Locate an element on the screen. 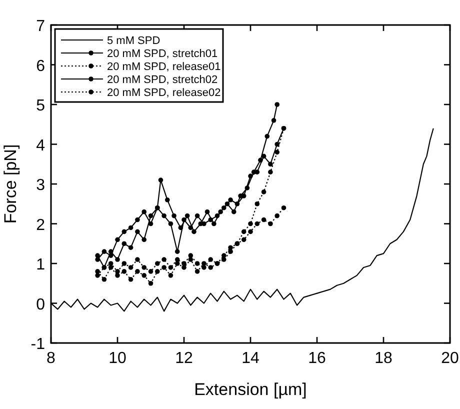 The width and height of the screenshot is (460, 409). legend-label: 20 mM SPD, release01 is located at coordinates (164, 67).